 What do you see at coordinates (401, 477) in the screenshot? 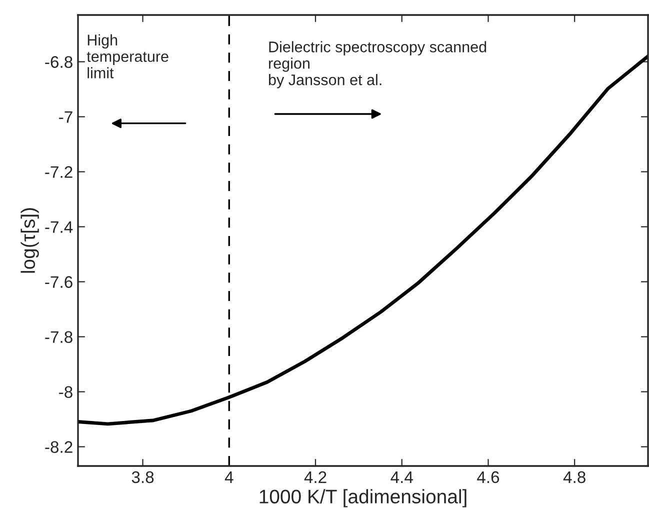
I see `x-tick-label: 4.4` at bounding box center [401, 477].